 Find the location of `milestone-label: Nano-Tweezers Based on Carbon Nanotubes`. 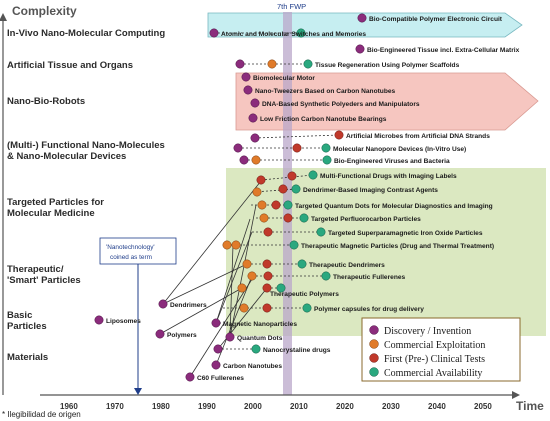

milestone-label: Nano-Tweezers Based on Carbon Nanotubes is located at coordinates (325, 91).